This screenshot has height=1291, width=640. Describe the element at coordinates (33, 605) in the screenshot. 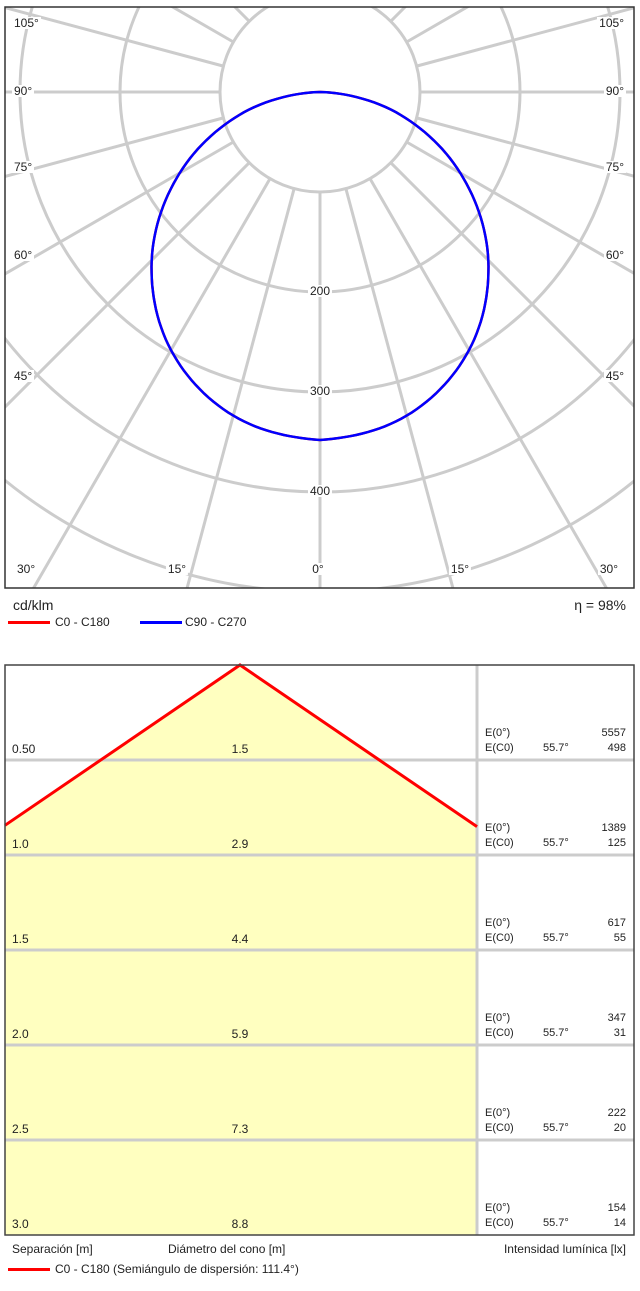

I see `unit-label: cd/klm` at that location.